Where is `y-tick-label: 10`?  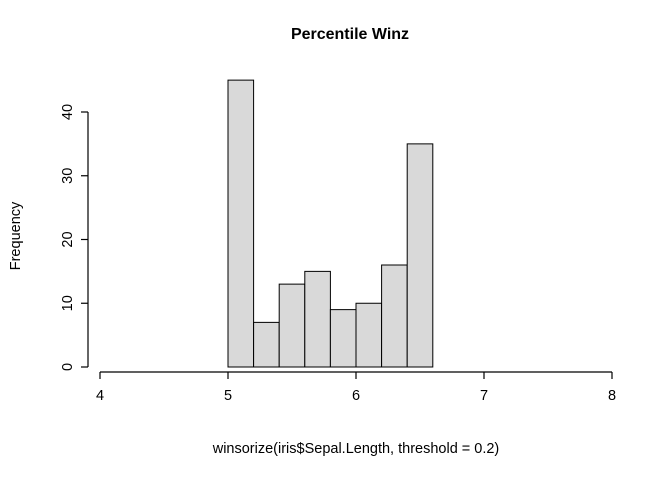
y-tick-label: 10 is located at coordinates (68, 303).